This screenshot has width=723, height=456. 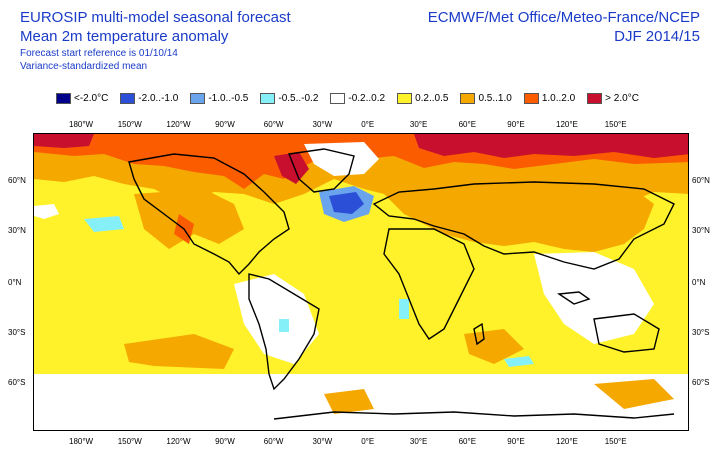 I want to click on southern-ocean-orange, so click(x=349, y=401).